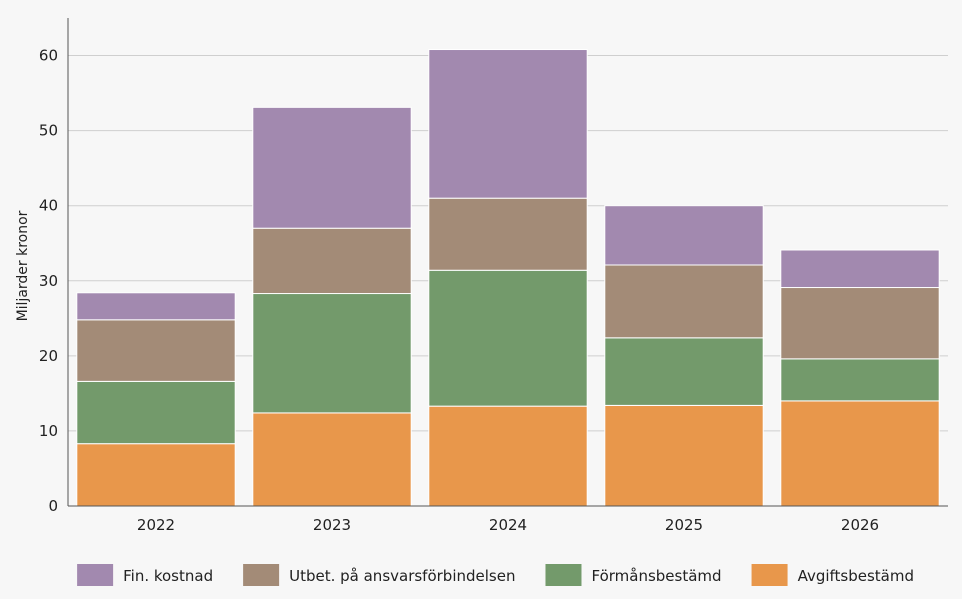 This screenshot has height=603, width=962. Describe the element at coordinates (48, 56) in the screenshot. I see `y-tick-label: 60` at that location.